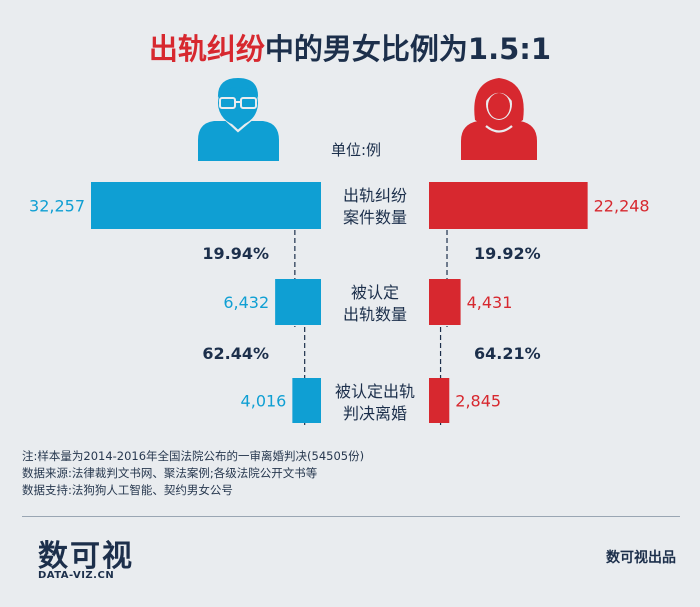 This screenshot has height=607, width=700. I want to click on value-label-female: 22,248, so click(622, 206).